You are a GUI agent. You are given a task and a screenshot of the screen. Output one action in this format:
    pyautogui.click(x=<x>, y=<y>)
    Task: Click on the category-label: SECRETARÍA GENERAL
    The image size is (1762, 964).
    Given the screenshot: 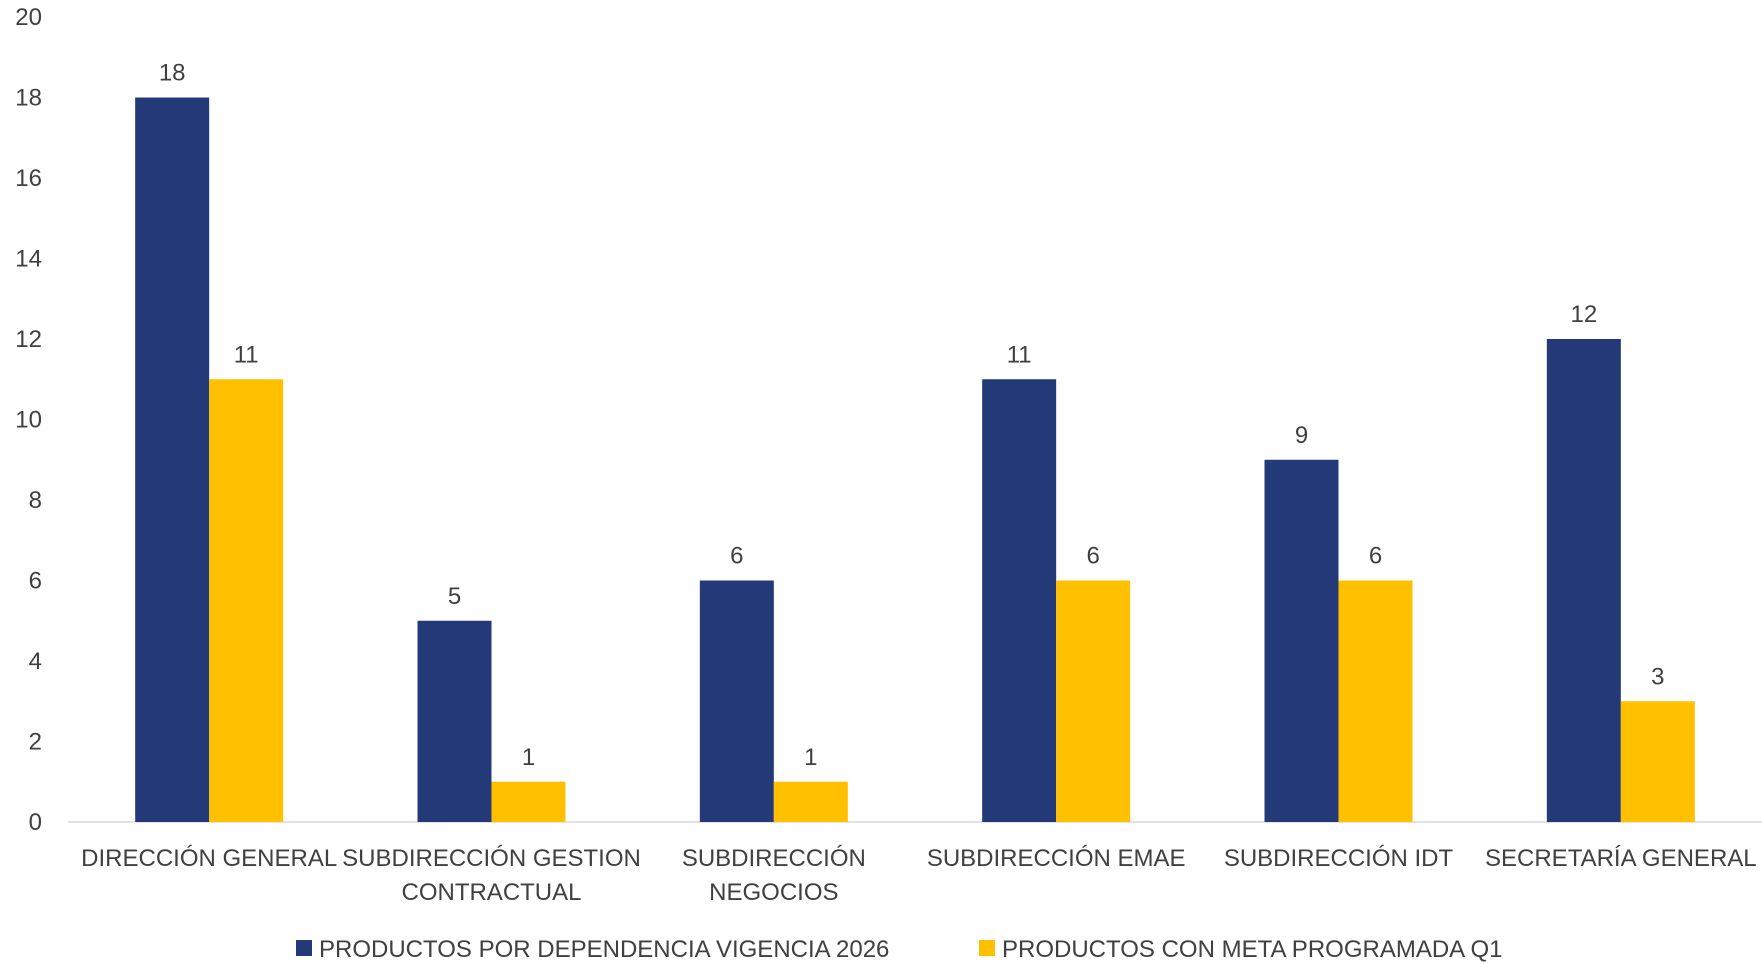 What is the action you would take?
    pyautogui.click(x=1621, y=858)
    